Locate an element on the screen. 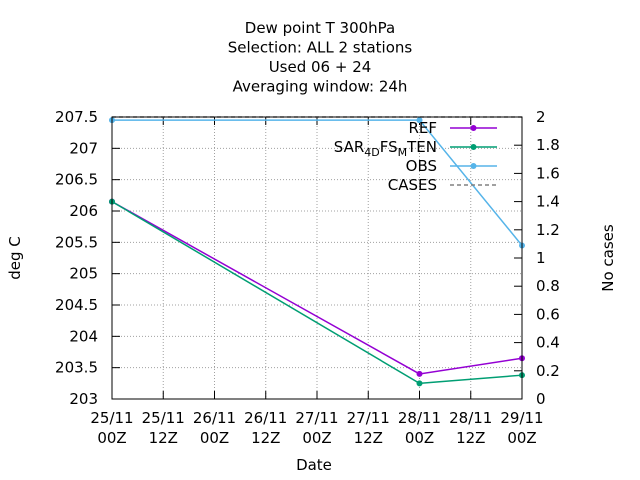 This screenshot has width=640, height=480. y2-tick-label: 1 is located at coordinates (541, 258).